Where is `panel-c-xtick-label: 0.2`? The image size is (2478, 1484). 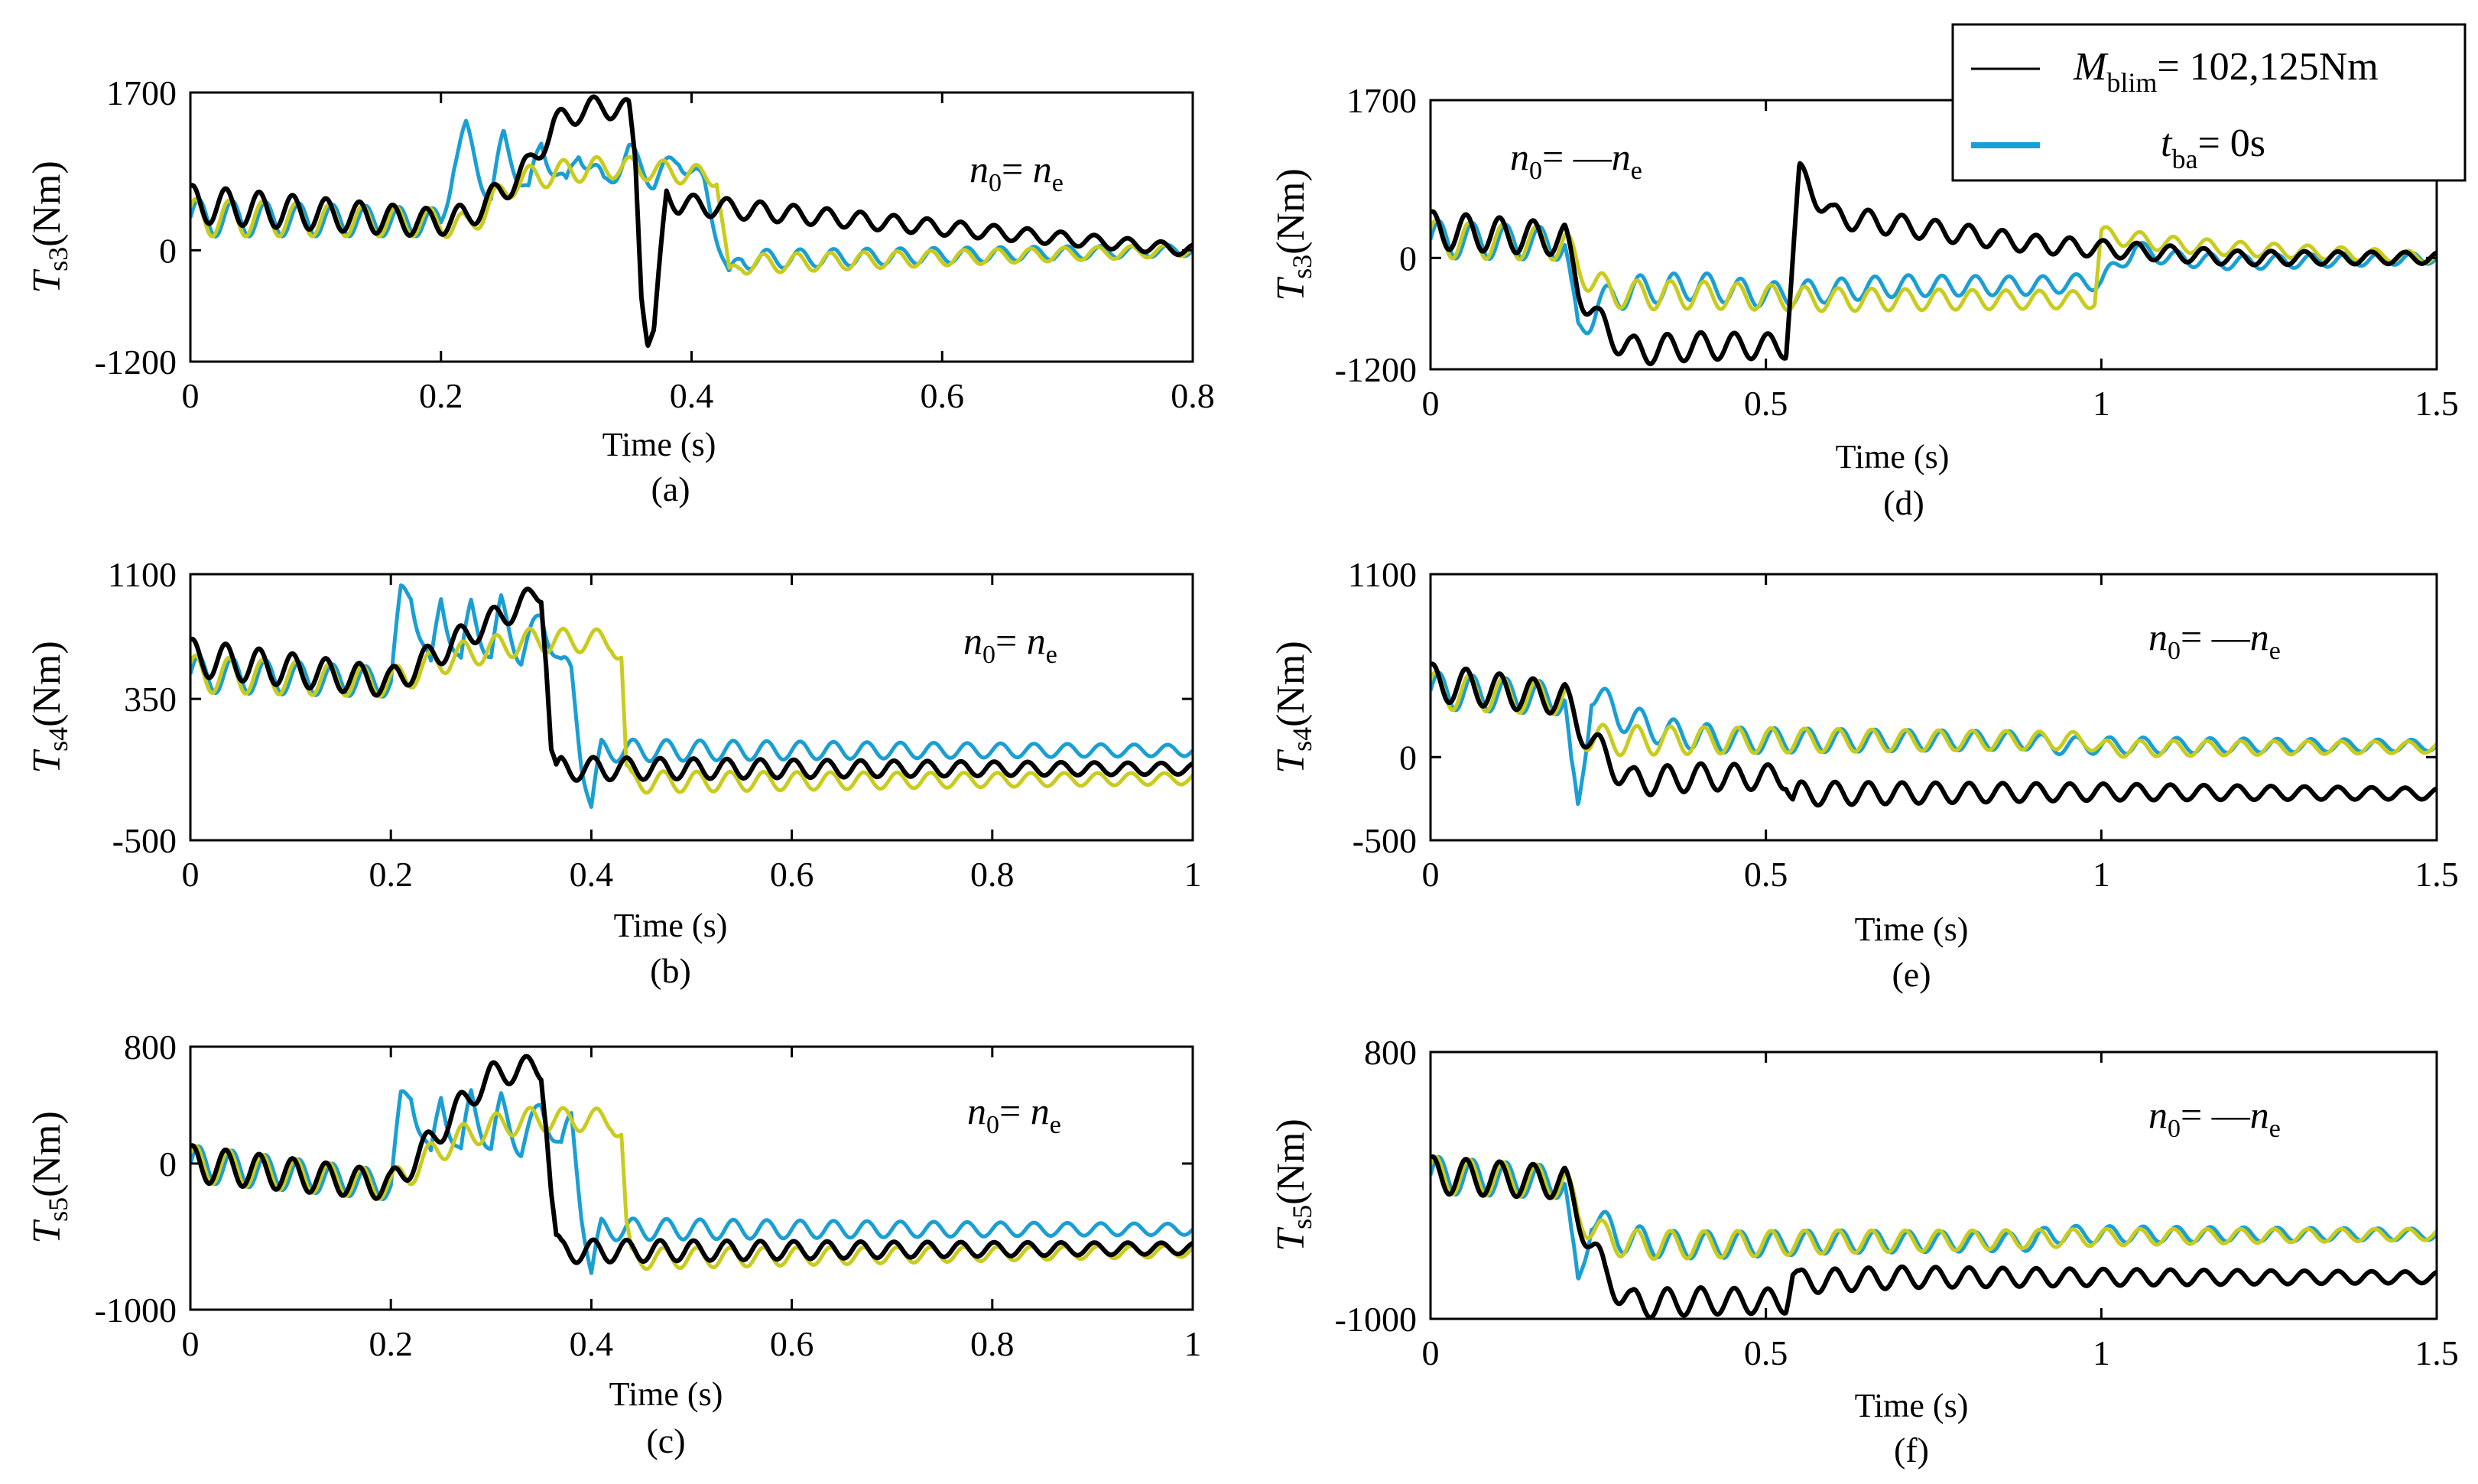 panel-c-xtick-label: 0.2 is located at coordinates (391, 1343).